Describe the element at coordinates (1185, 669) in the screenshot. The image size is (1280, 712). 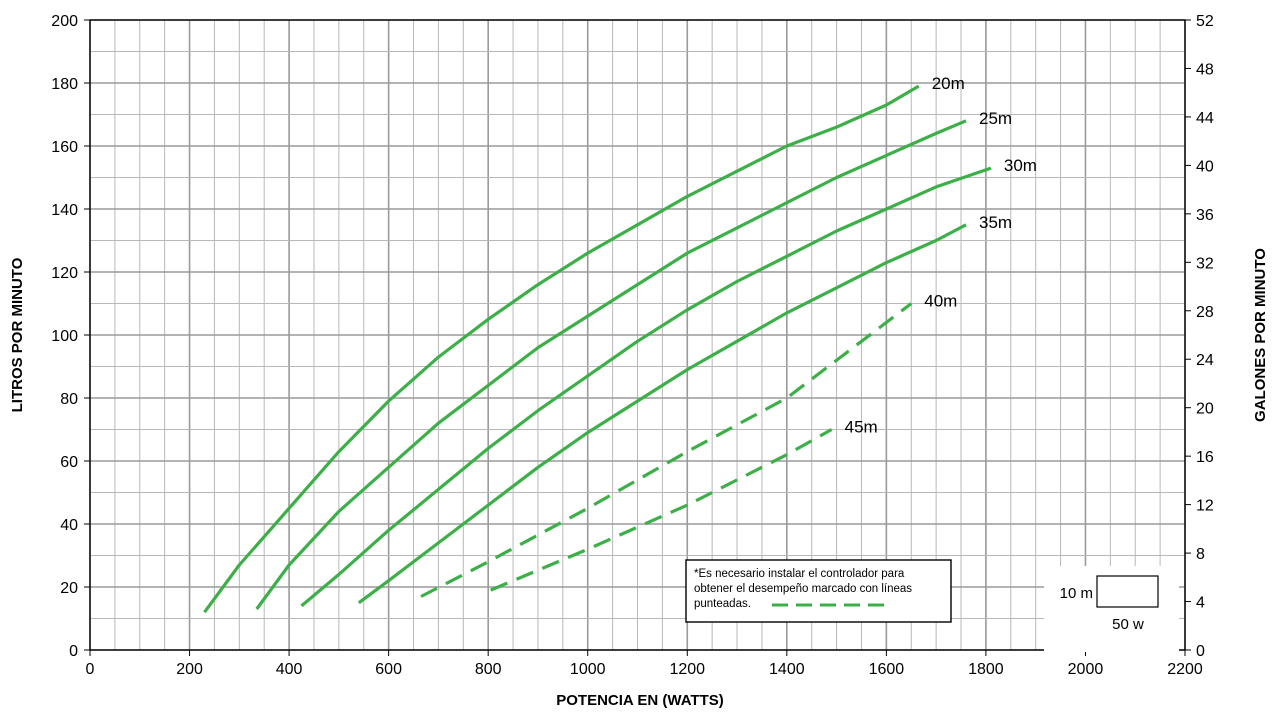
I see `x-tick-label: 2200` at that location.